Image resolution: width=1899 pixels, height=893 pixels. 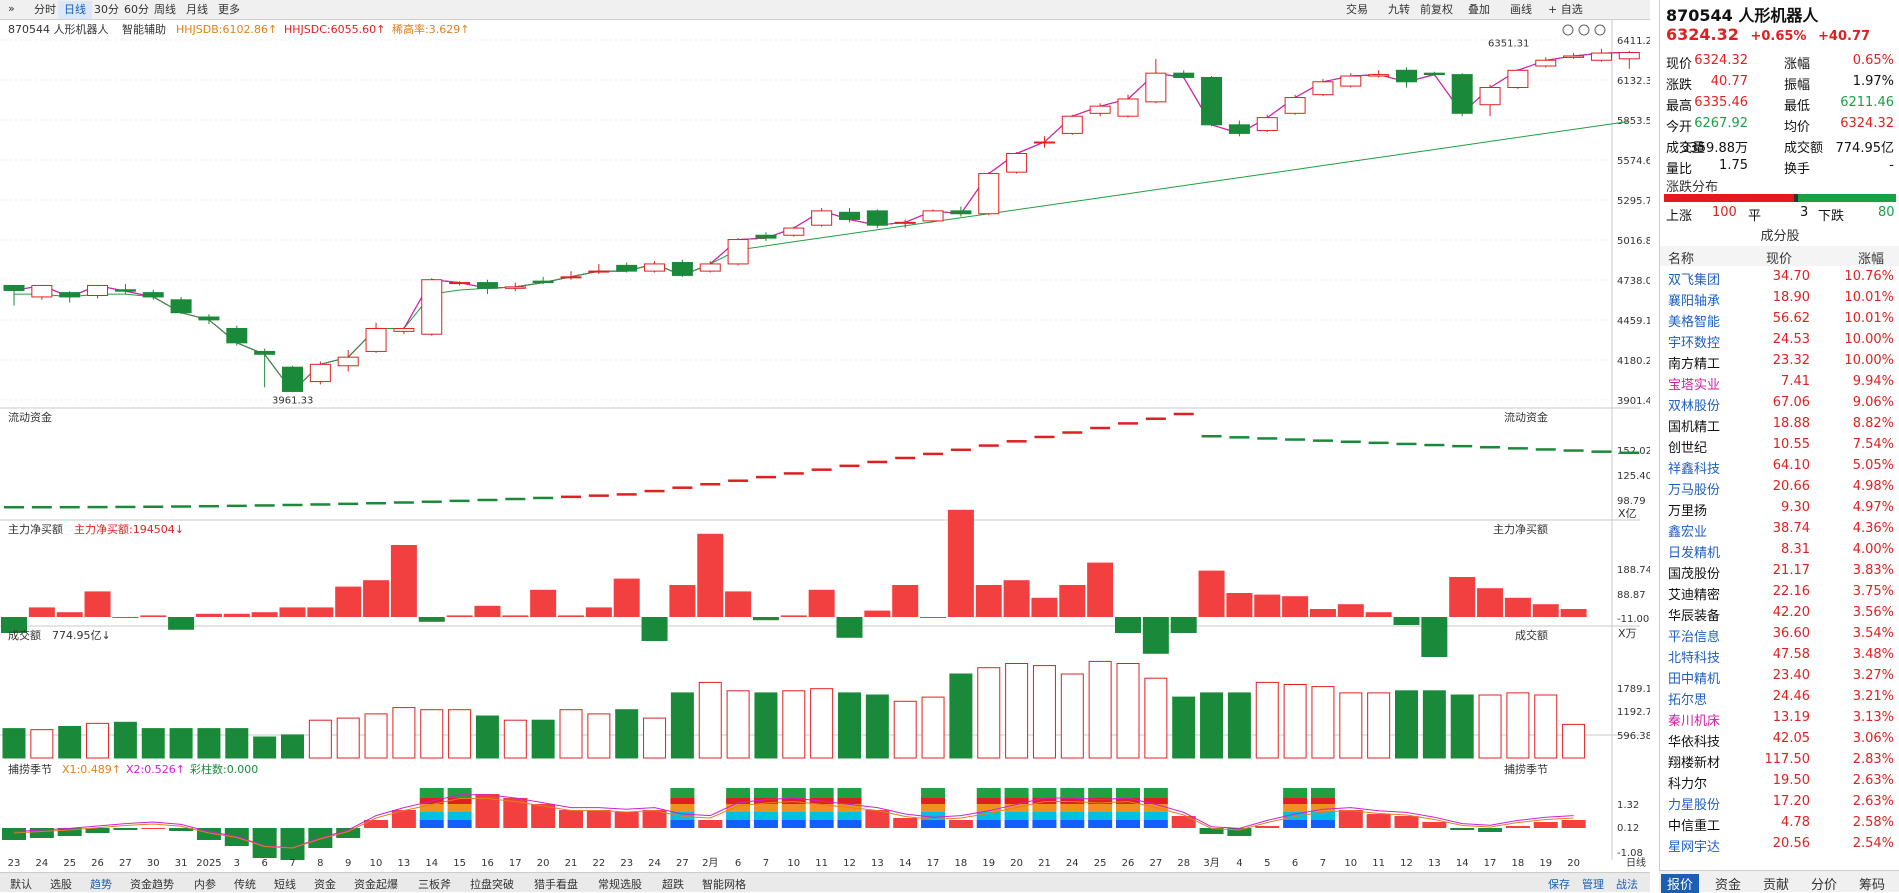 I want to click on indicator-tab-3: 资金趋势, so click(x=152, y=884).